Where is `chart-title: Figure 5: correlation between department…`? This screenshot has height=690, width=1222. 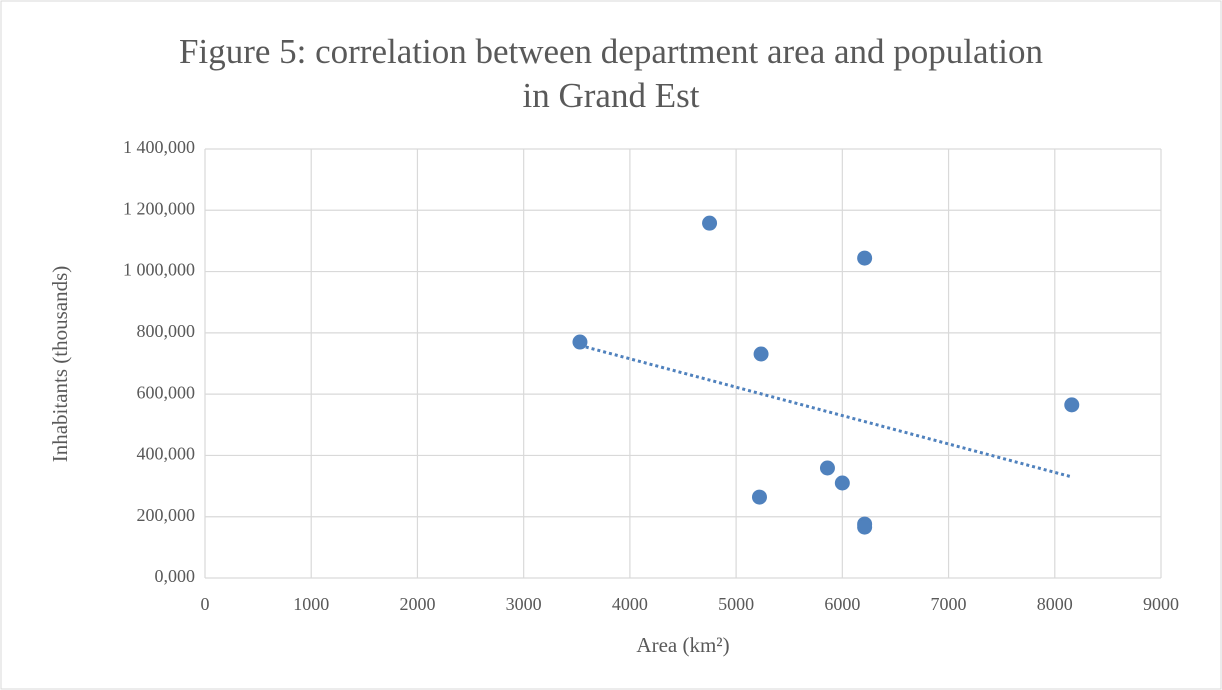 chart-title: Figure 5: correlation between department… is located at coordinates (611, 73).